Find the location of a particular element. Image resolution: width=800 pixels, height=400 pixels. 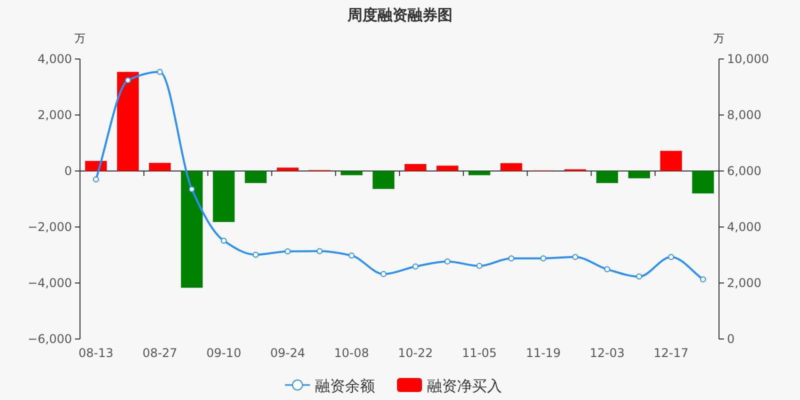

x-tick-label: 08-27 is located at coordinates (160, 353).